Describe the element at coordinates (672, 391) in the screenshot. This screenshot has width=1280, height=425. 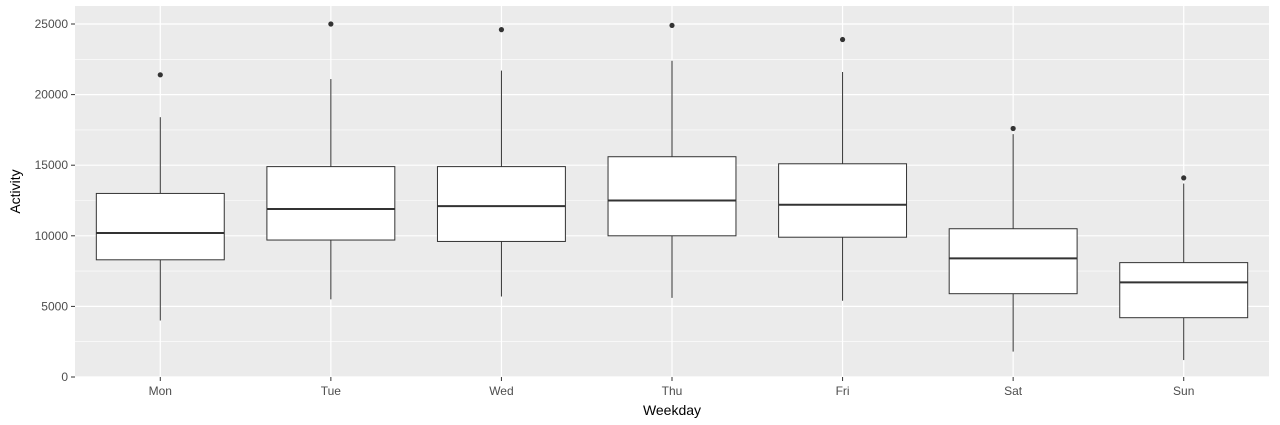
I see `x-tick-label: Thu` at that location.